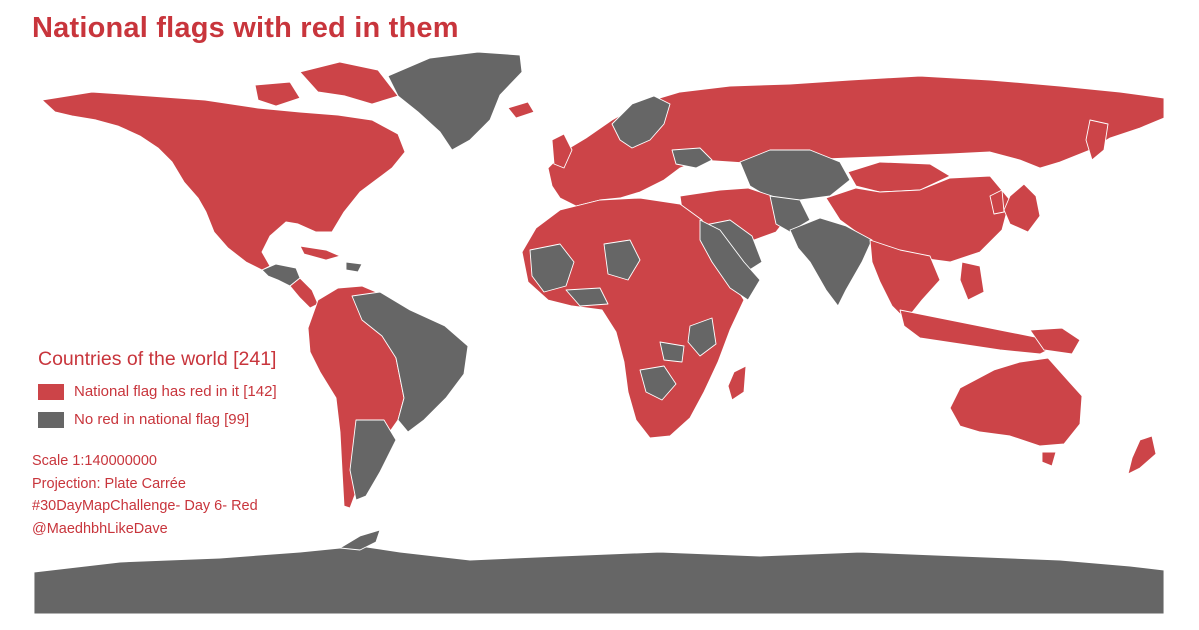 This screenshot has height=630, width=1199. I want to click on scandinavia-region, so click(641, 122).